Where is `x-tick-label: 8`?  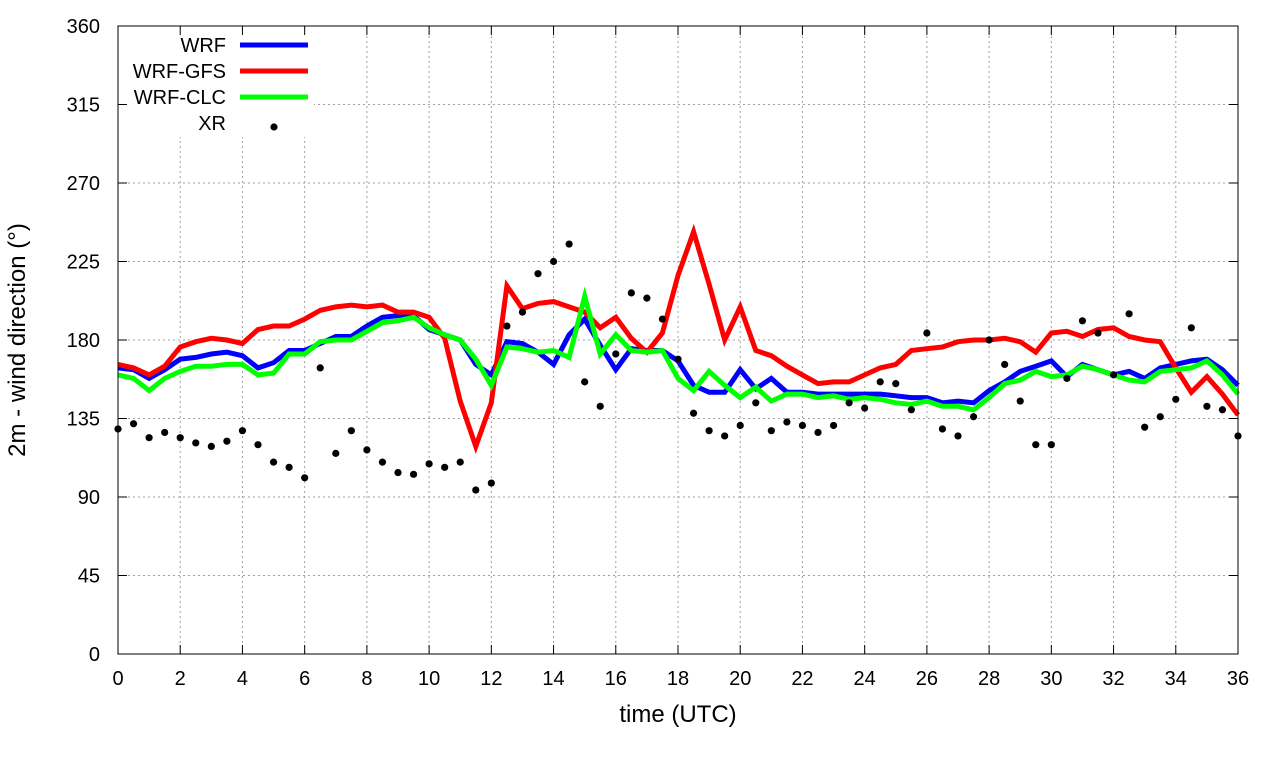
x-tick-label: 8 is located at coordinates (366, 679).